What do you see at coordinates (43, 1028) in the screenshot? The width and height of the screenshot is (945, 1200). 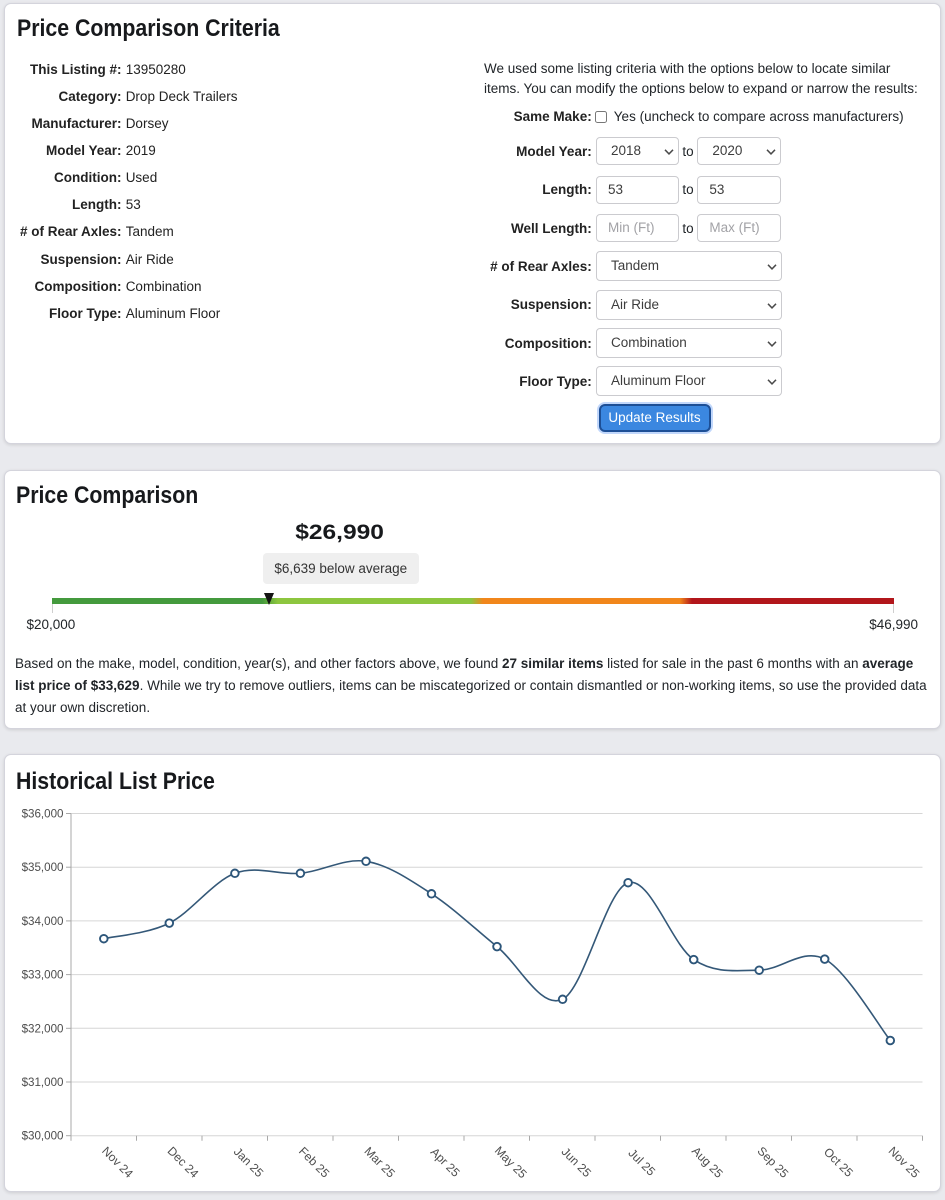 I see `svg-text: $32,000` at bounding box center [43, 1028].